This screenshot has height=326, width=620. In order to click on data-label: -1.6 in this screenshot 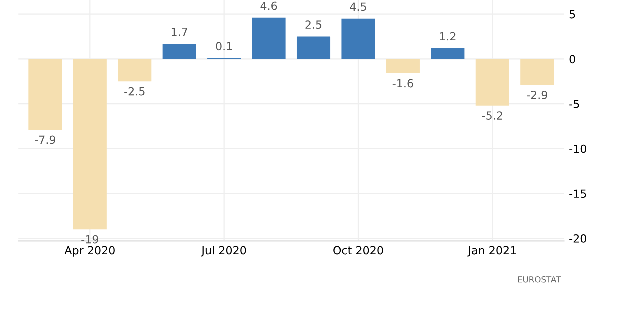, I will do `click(403, 83)`.